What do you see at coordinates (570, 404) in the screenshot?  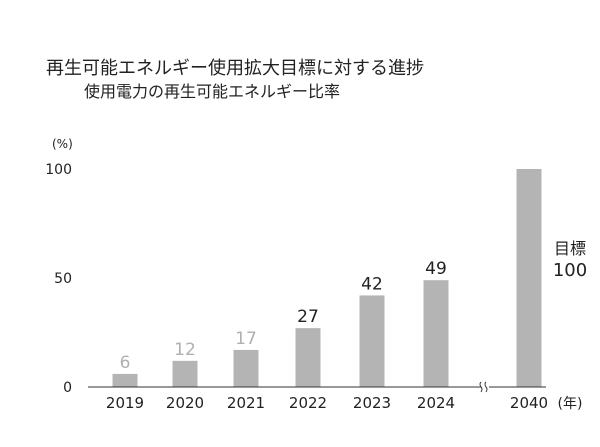 I see `x-axis-unit: (年)` at bounding box center [570, 404].